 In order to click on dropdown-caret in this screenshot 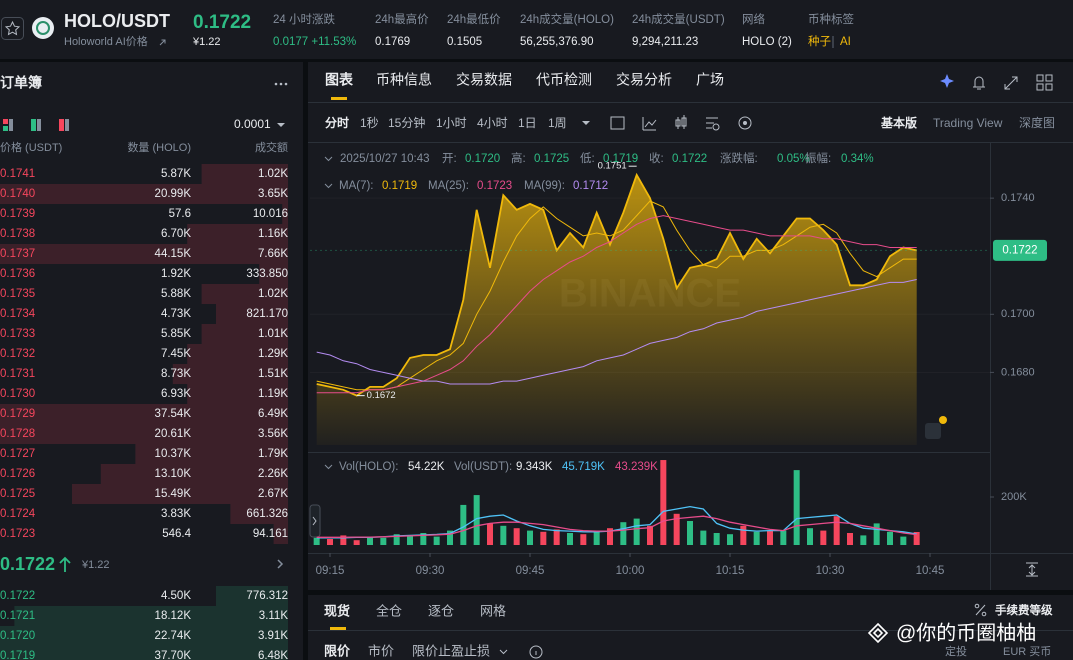, I will do `click(281, 125)`.